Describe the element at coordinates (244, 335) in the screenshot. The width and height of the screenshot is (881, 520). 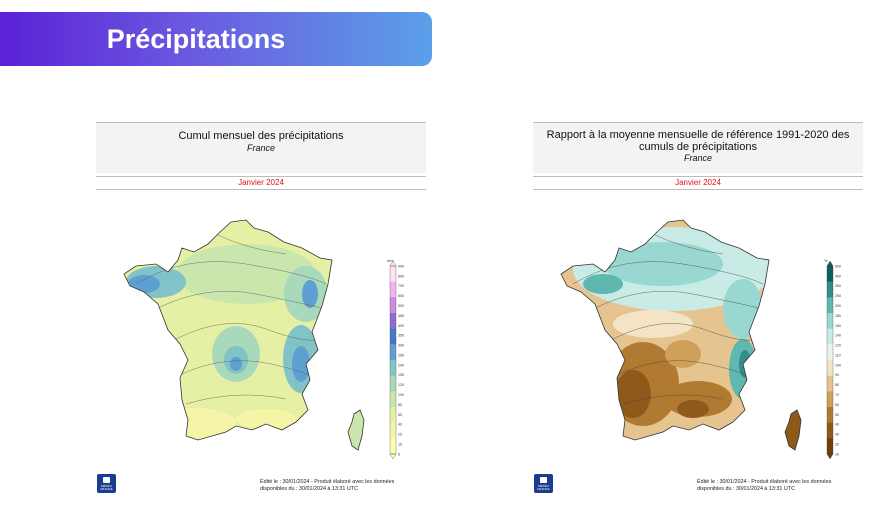
I see `france-precipitation-map` at that location.